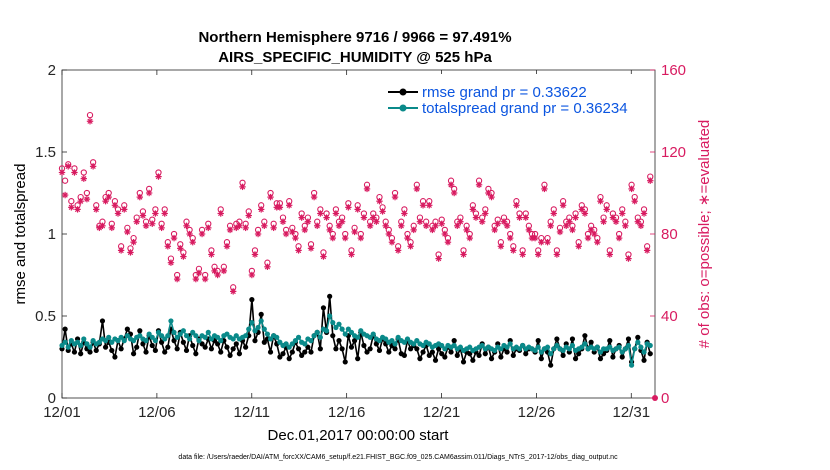 The height and width of the screenshot is (470, 830). What do you see at coordinates (359, 435) in the screenshot?
I see `x-axis-label: Dec.01,2017 00:00:00 start` at bounding box center [359, 435].